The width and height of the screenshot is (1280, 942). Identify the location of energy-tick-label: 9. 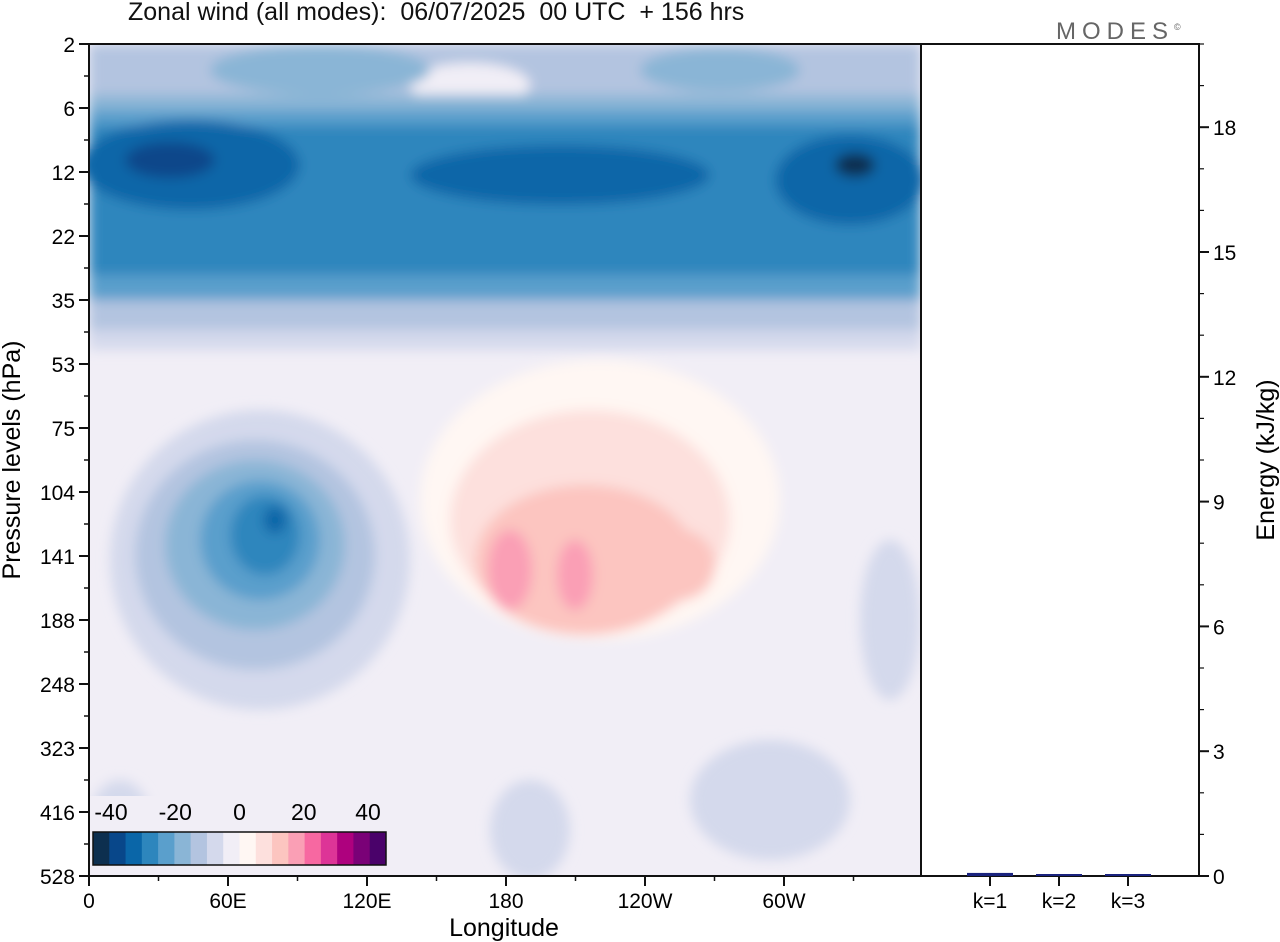
(1219, 503).